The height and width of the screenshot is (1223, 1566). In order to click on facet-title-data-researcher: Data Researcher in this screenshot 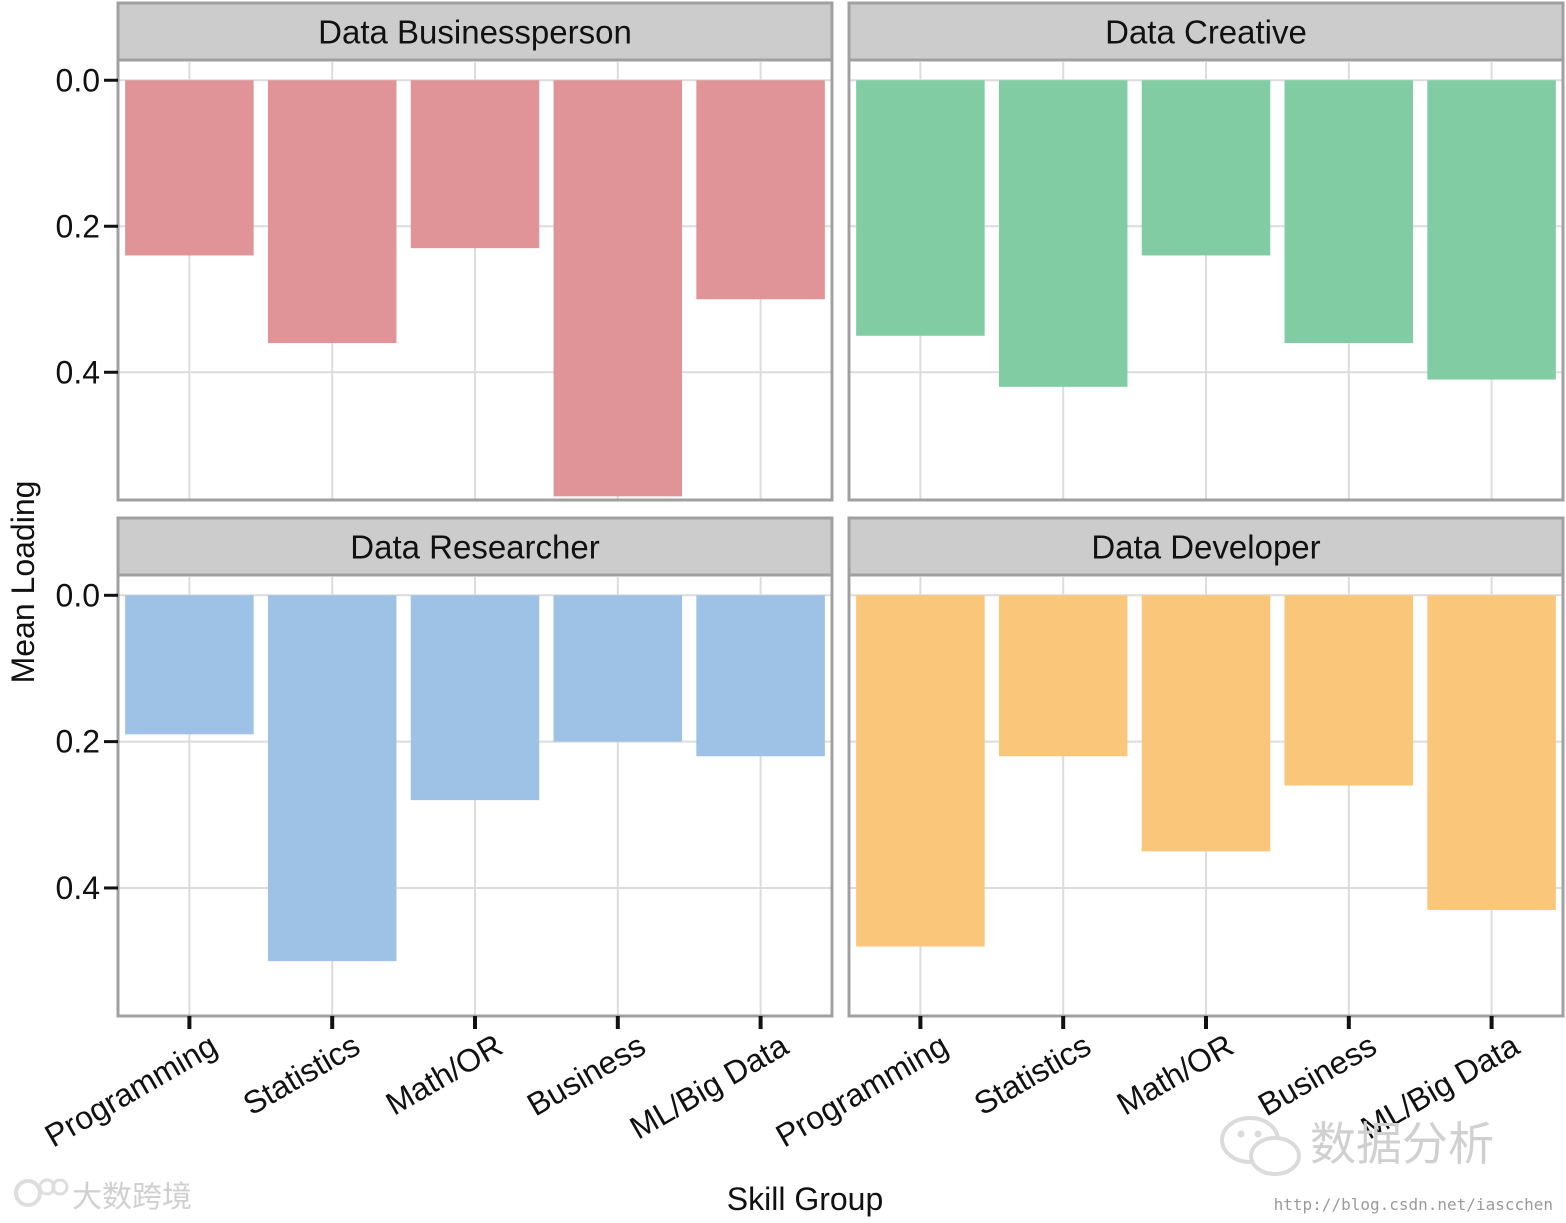, I will do `click(474, 547)`.